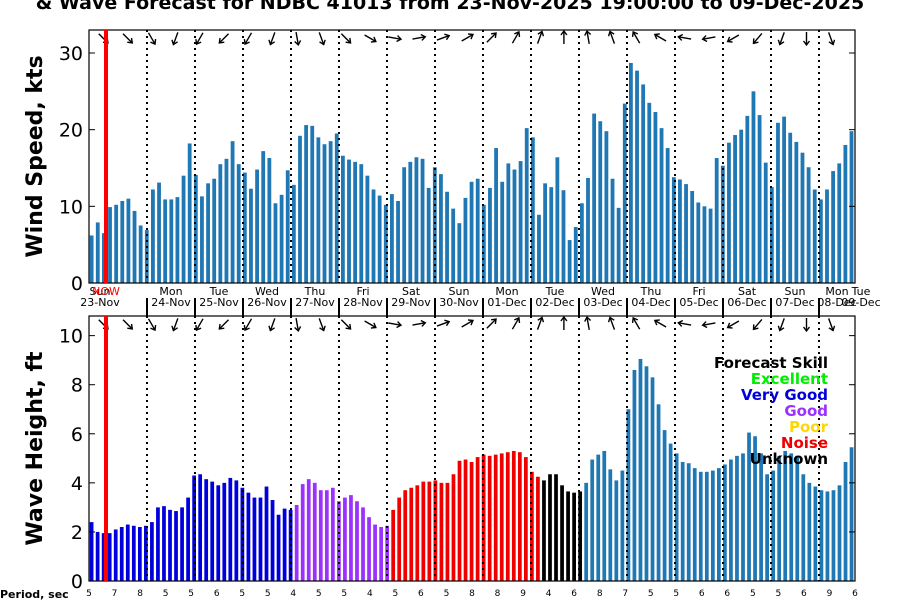 The height and width of the screenshot is (600, 900). I want to click on day-date: 07-Dec, so click(794, 302).